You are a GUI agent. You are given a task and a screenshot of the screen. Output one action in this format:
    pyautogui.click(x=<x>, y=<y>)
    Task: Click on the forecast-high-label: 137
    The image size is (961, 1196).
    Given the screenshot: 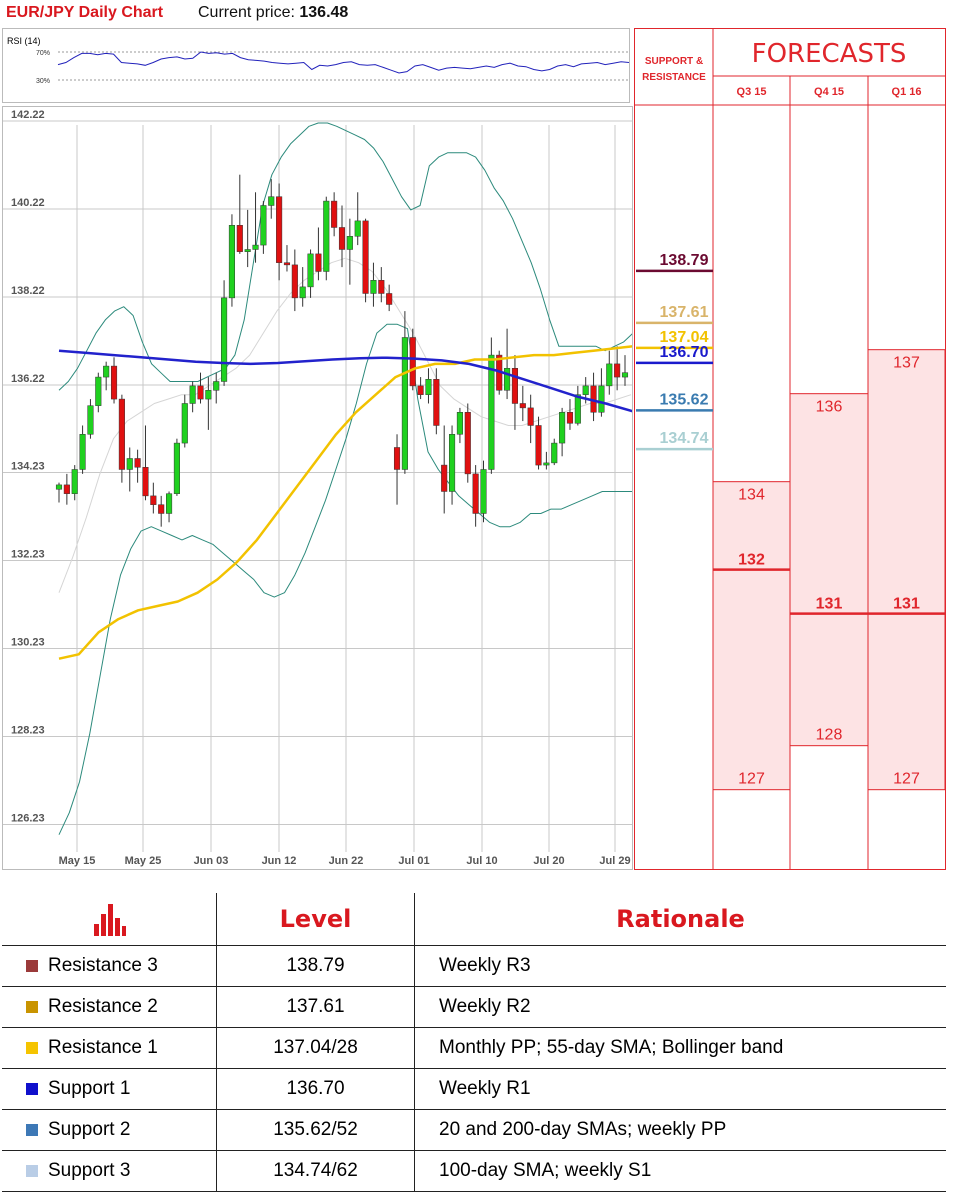 What is the action you would take?
    pyautogui.click(x=906, y=363)
    